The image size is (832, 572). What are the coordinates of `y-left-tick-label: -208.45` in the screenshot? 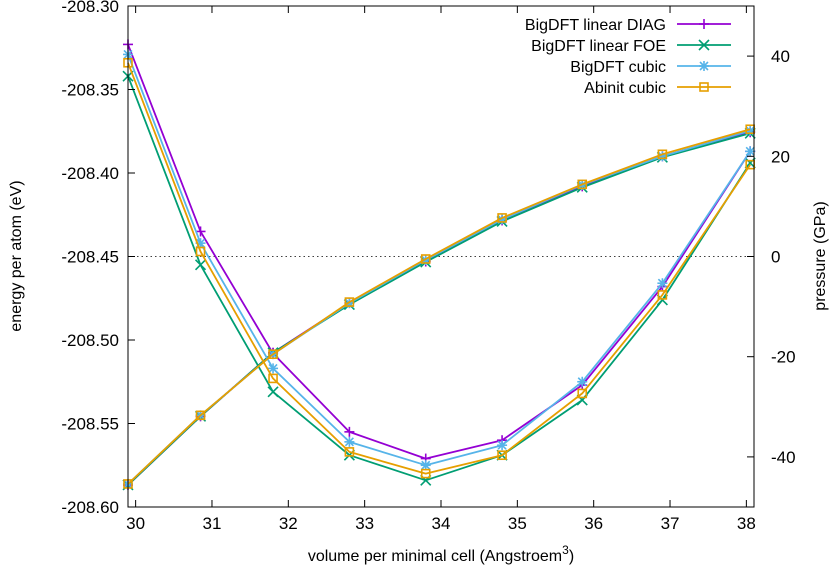 It's located at (90, 257).